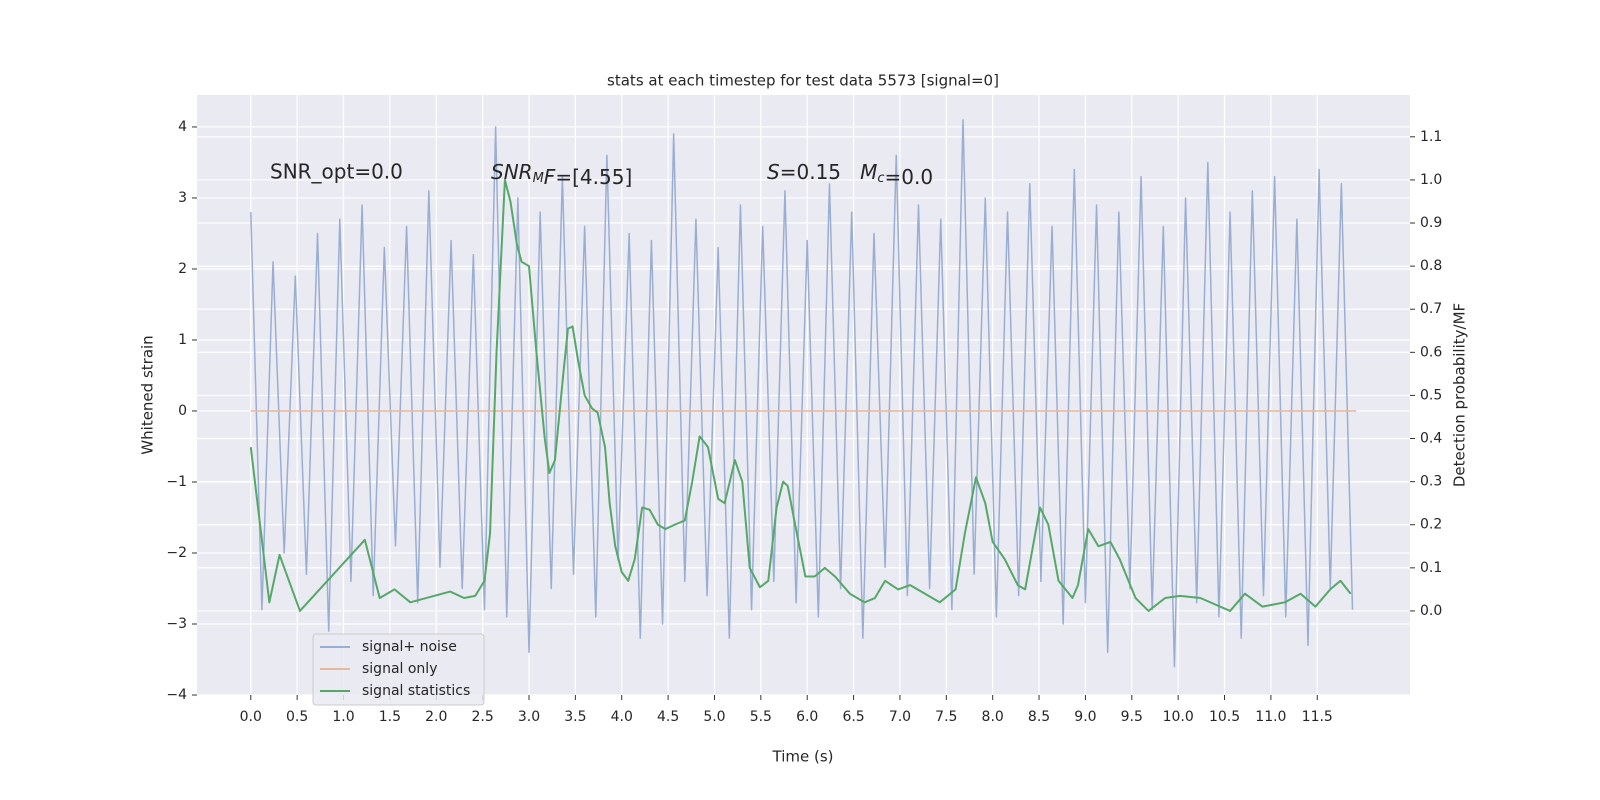  What do you see at coordinates (900, 717) in the screenshot?
I see `x-tick-label: 7.0` at bounding box center [900, 717].